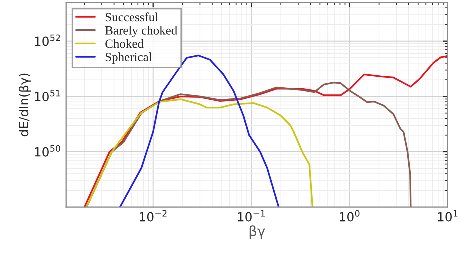  What do you see at coordinates (141, 32) in the screenshot?
I see `legend-label: Barely choked` at bounding box center [141, 32].